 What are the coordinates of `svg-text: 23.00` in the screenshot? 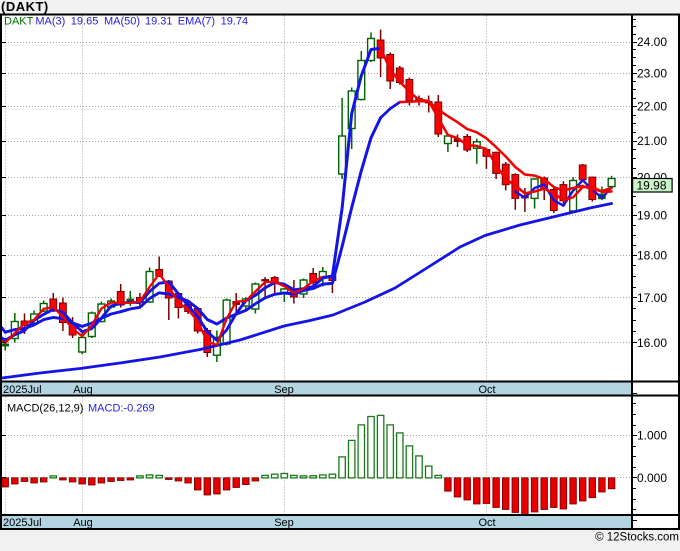 It's located at (652, 74).